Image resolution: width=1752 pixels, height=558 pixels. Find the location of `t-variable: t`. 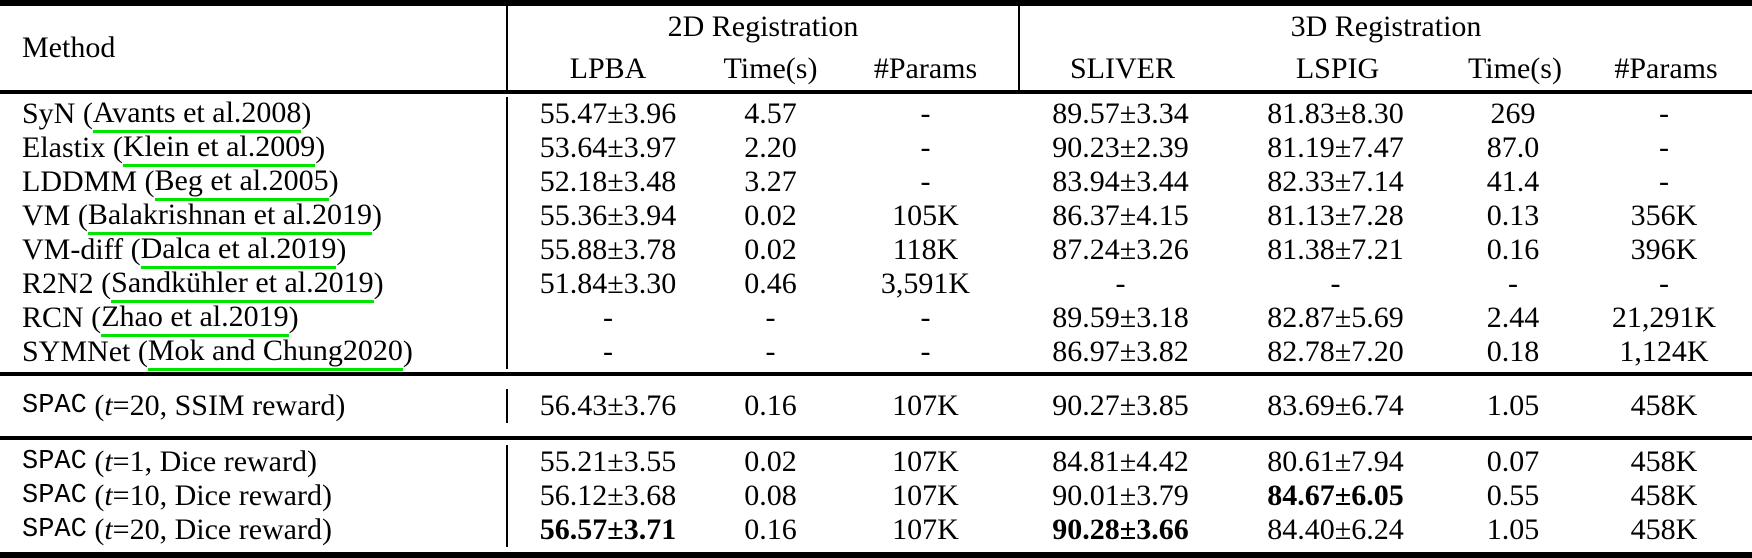

t-variable: t is located at coordinates (108, 405).